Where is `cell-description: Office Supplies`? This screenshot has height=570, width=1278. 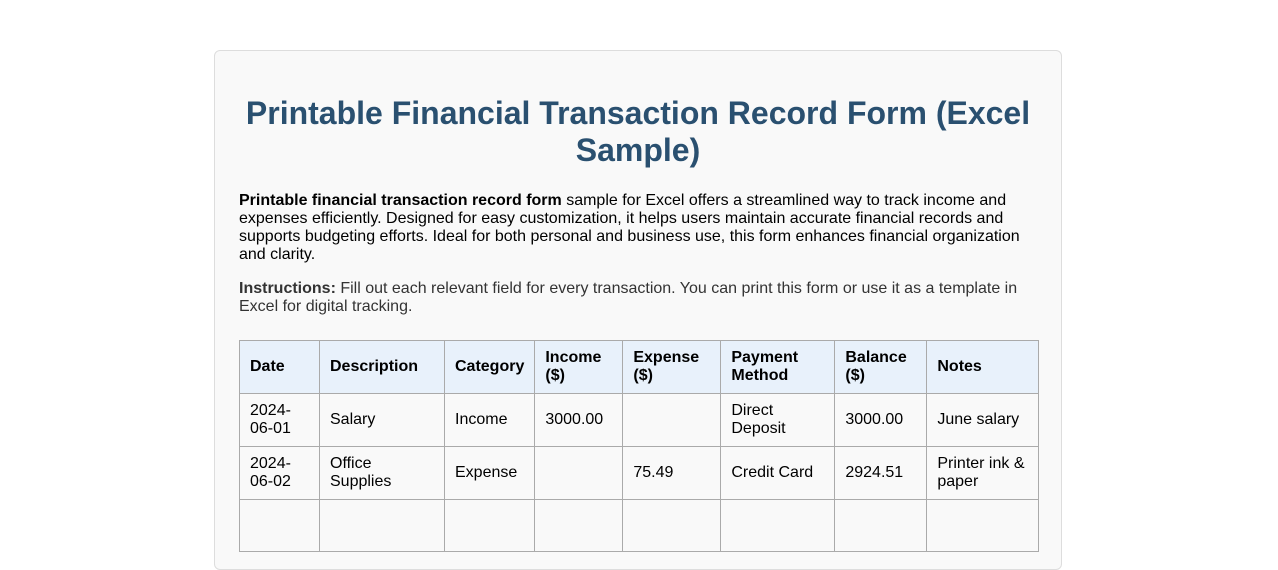 cell-description: Office Supplies is located at coordinates (382, 473).